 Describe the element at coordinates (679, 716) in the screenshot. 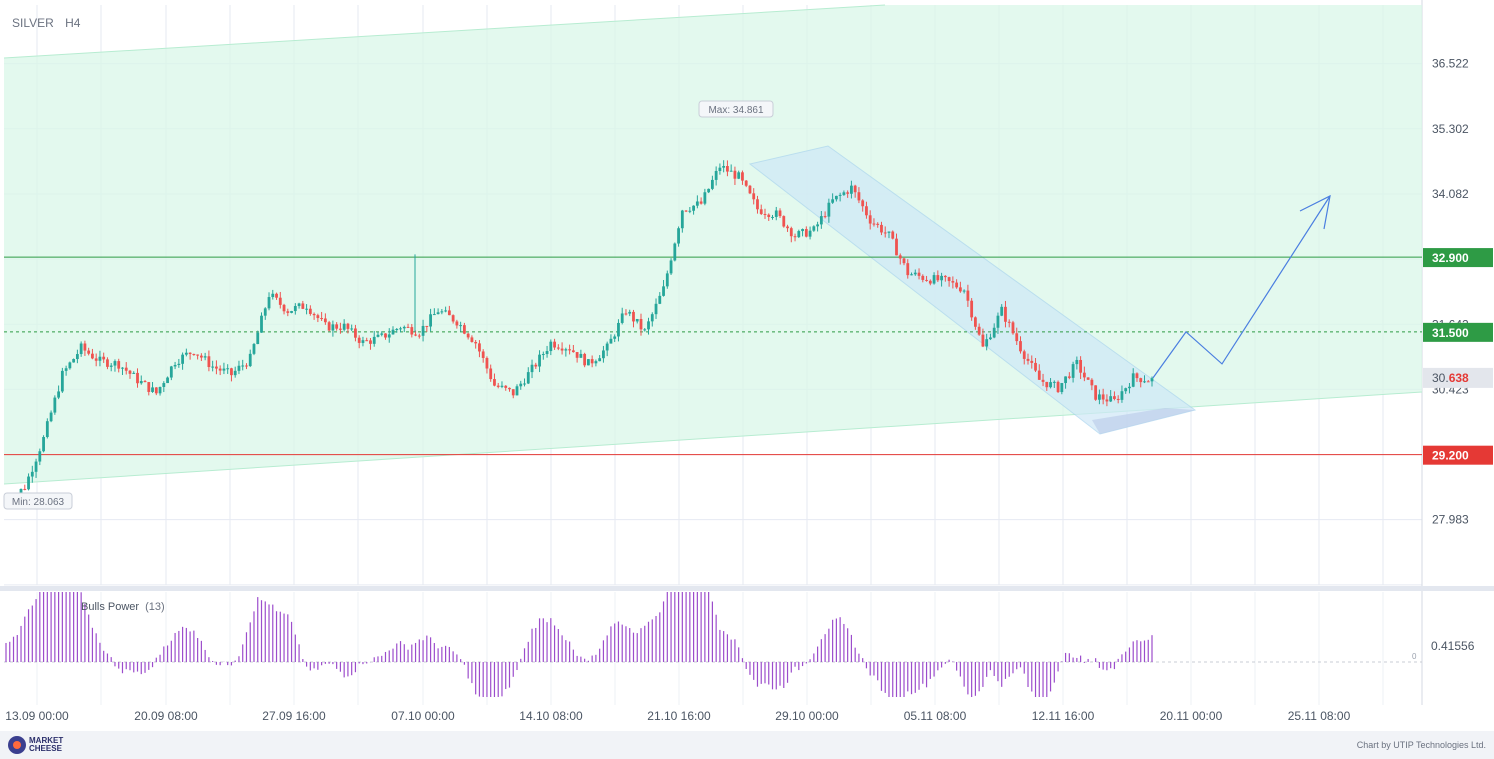

I see `x-tick-label: 21.10 16:00` at that location.